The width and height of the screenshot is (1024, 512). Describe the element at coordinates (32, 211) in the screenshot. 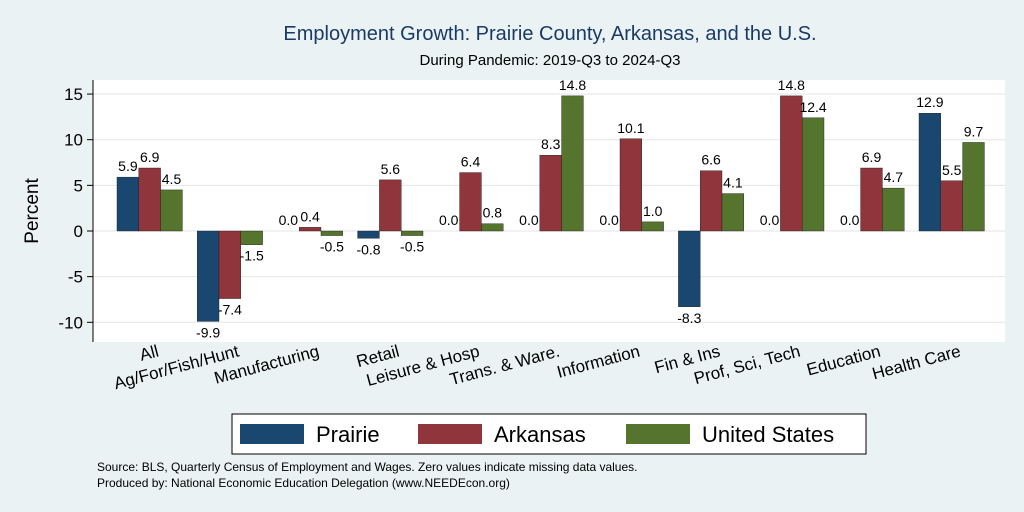

I see `y-axis-label: Percent` at that location.